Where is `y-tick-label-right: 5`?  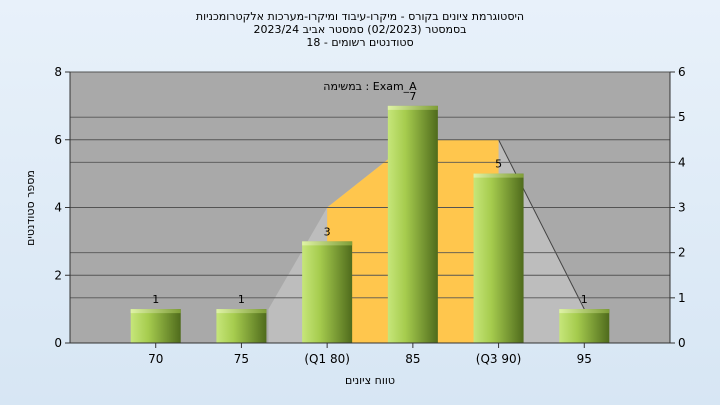 y-tick-label-right: 5 is located at coordinates (682, 117).